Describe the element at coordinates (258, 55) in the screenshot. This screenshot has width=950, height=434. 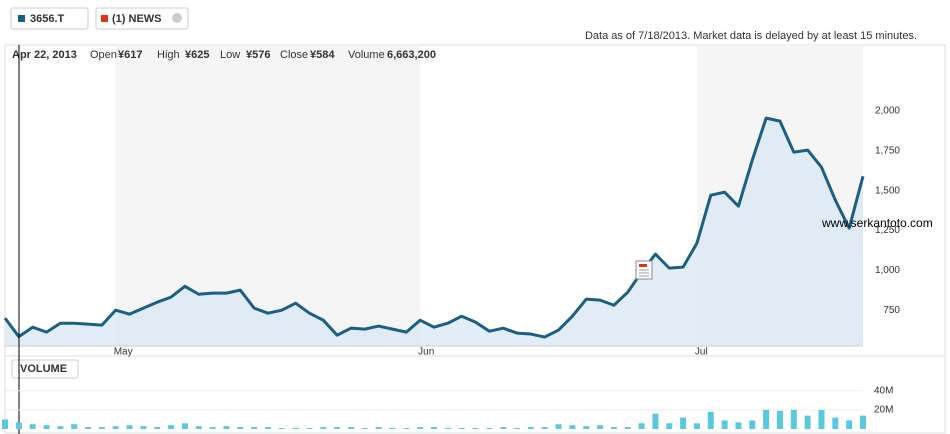
I see `info-value: ¥576` at that location.